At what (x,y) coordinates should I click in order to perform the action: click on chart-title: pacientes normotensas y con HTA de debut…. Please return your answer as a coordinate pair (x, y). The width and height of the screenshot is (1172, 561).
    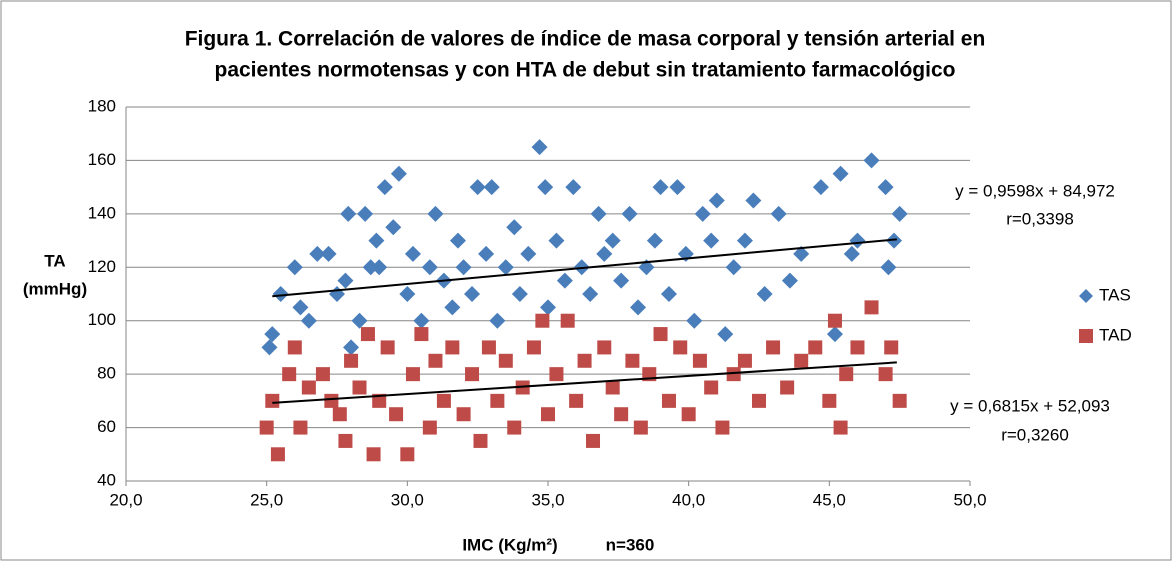
    Looking at the image, I should click on (585, 70).